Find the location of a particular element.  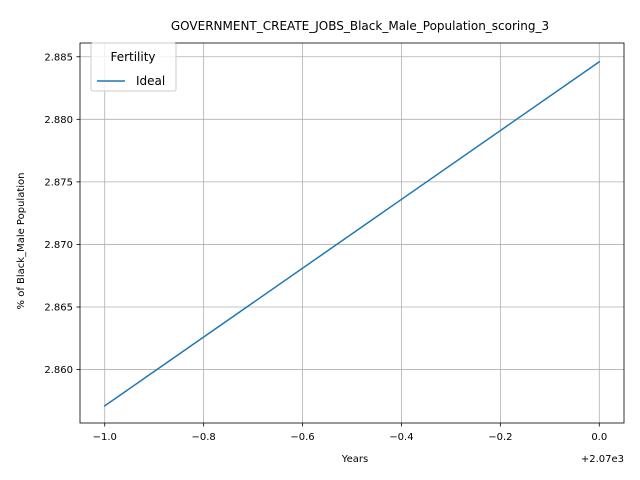

y-tick-label: 2.870 is located at coordinates (58, 245).